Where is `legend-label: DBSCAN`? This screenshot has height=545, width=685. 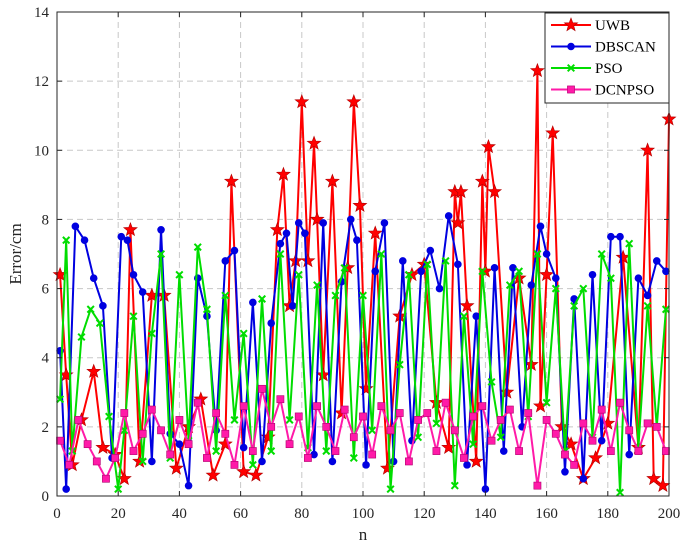
legend-label: DBSCAN is located at coordinates (625, 48).